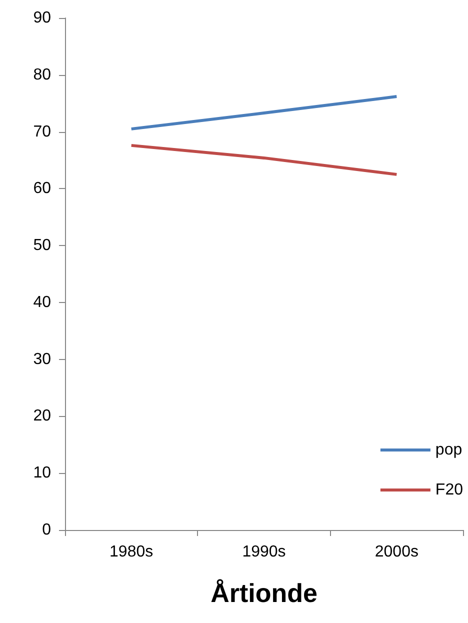 Image resolution: width=468 pixels, height=623 pixels. Describe the element at coordinates (42, 359) in the screenshot. I see `y-tick-label: 30` at that location.